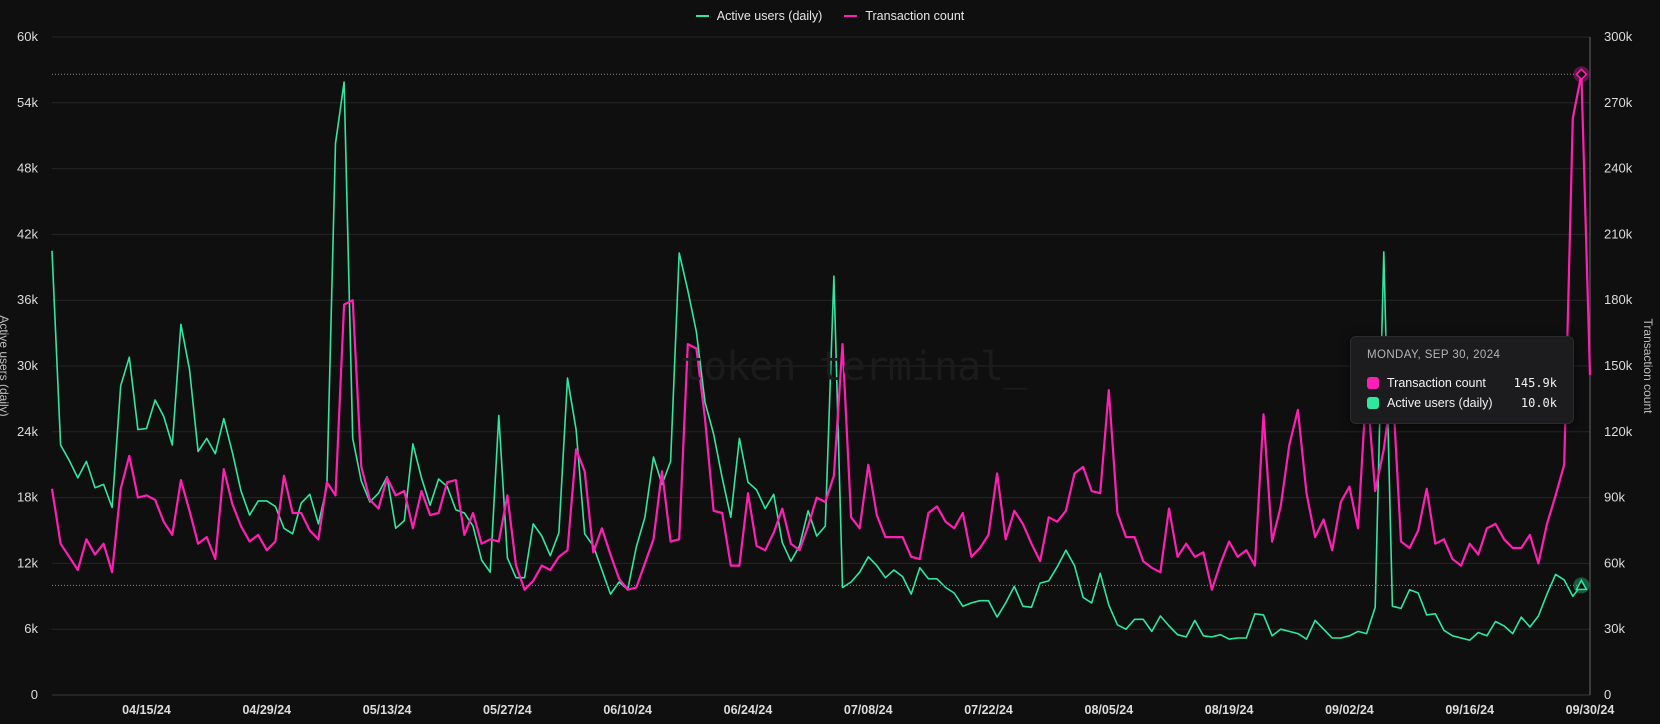 This screenshot has width=1660, height=724. I want to click on tooltip-title: MONDAY, SEP 30, 2024, so click(1434, 355).